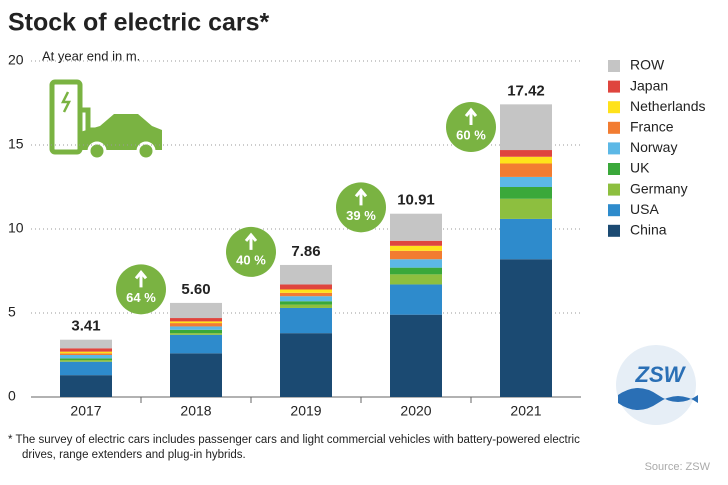  I want to click on growth-label: 60 %, so click(471, 134).